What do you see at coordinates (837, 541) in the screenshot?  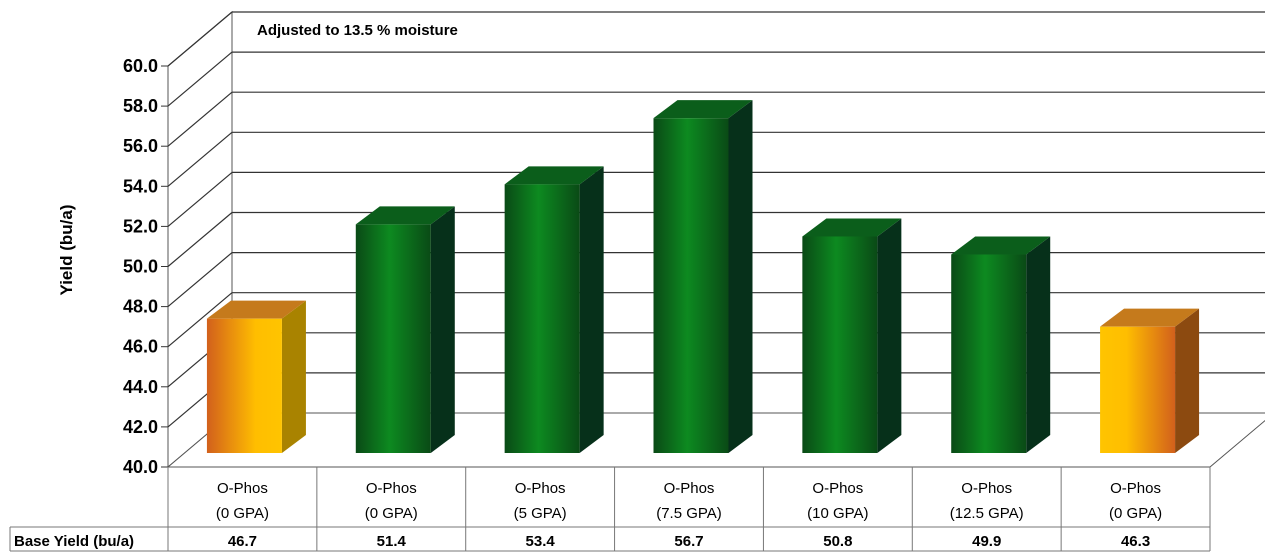 I see `table-cell-value: 50.8` at bounding box center [837, 541].